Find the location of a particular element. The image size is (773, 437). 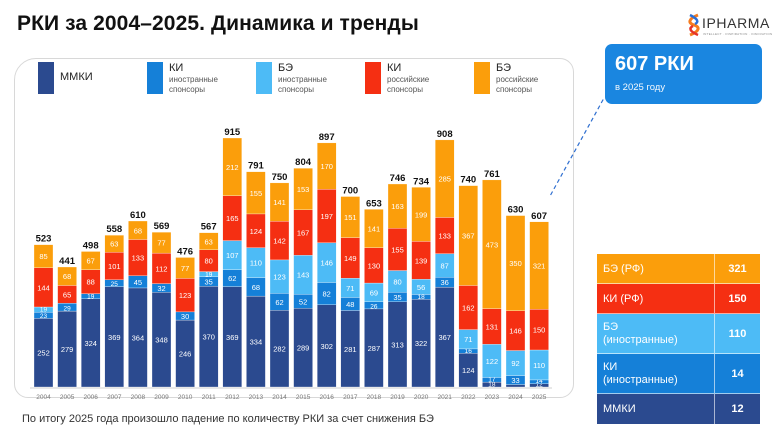

segment-label: 69 is located at coordinates (374, 292).